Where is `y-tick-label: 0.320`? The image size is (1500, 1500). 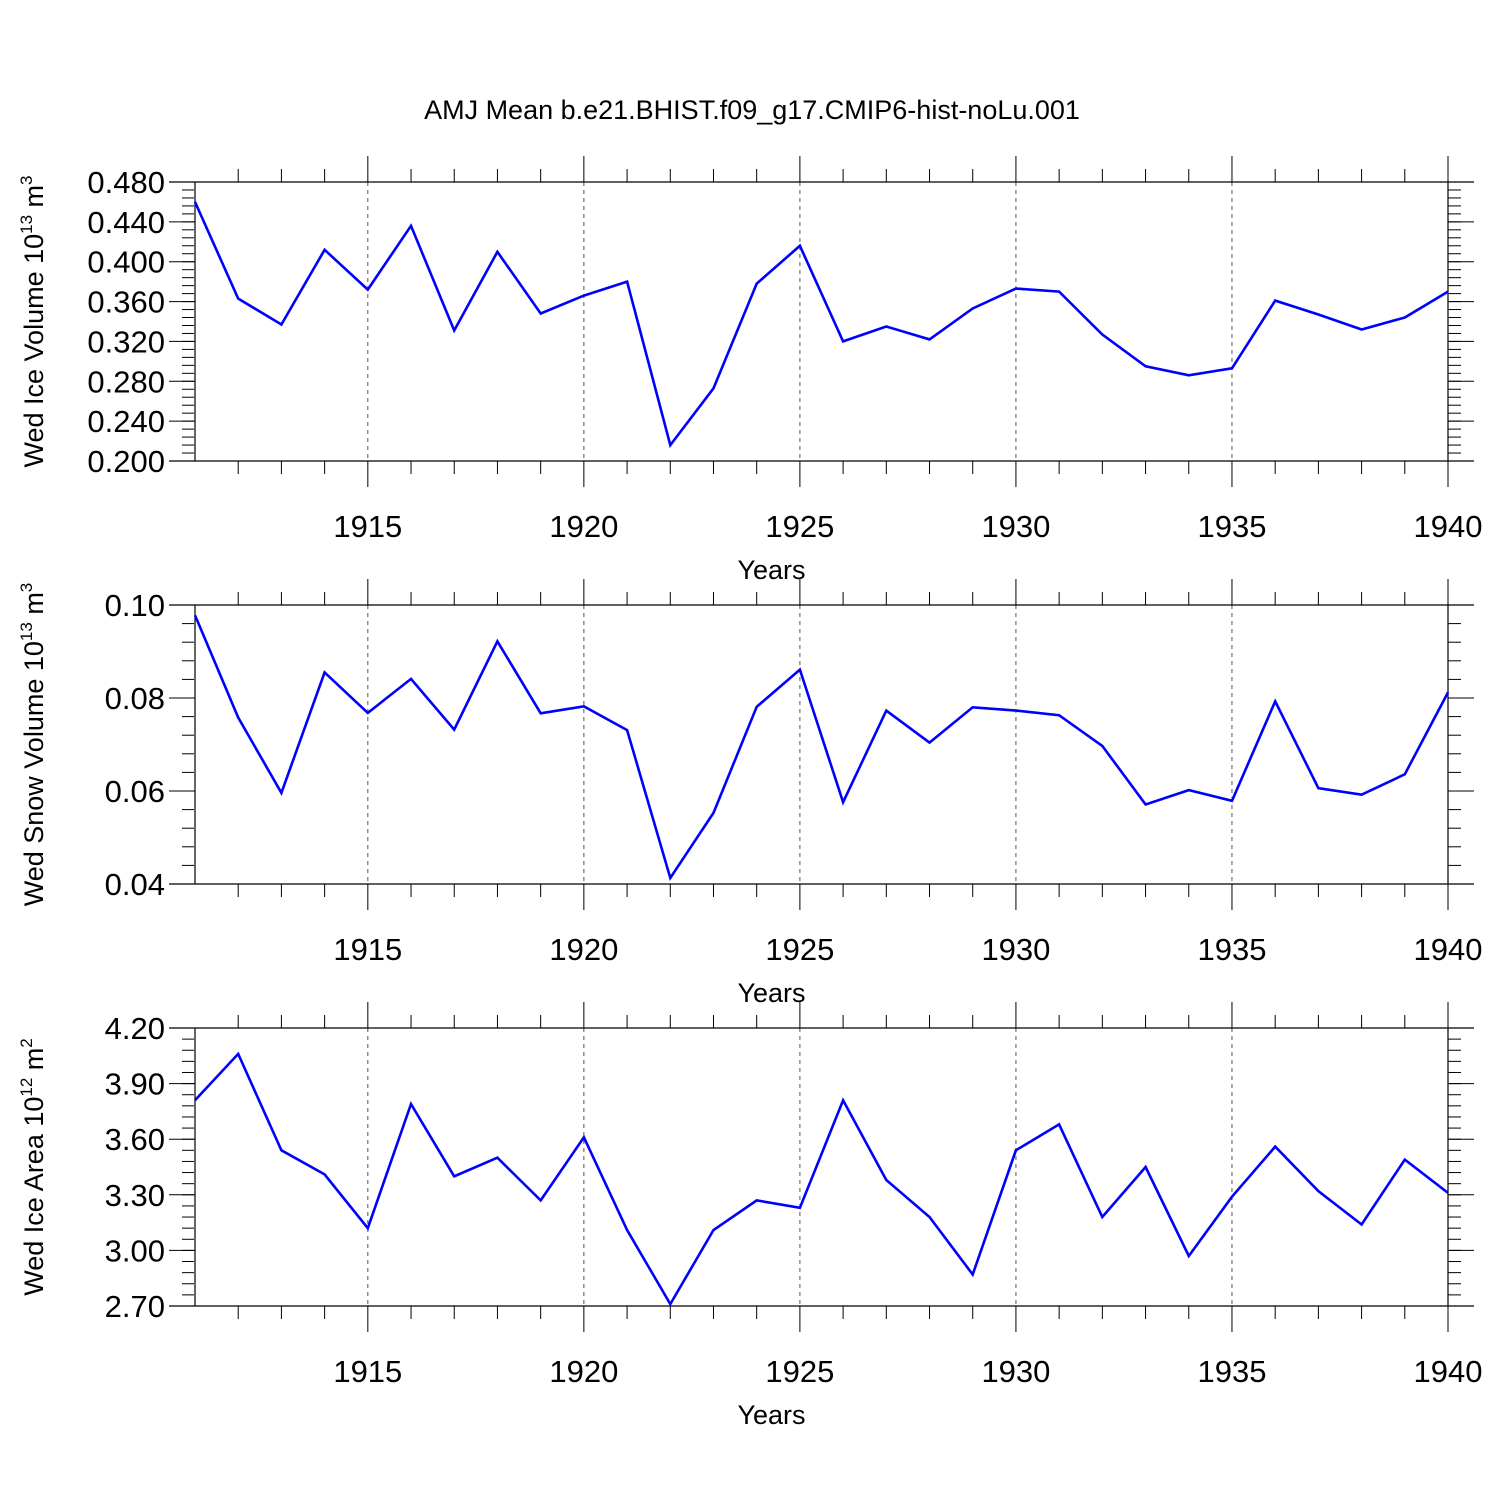
y-tick-label: 0.320 is located at coordinates (126, 341).